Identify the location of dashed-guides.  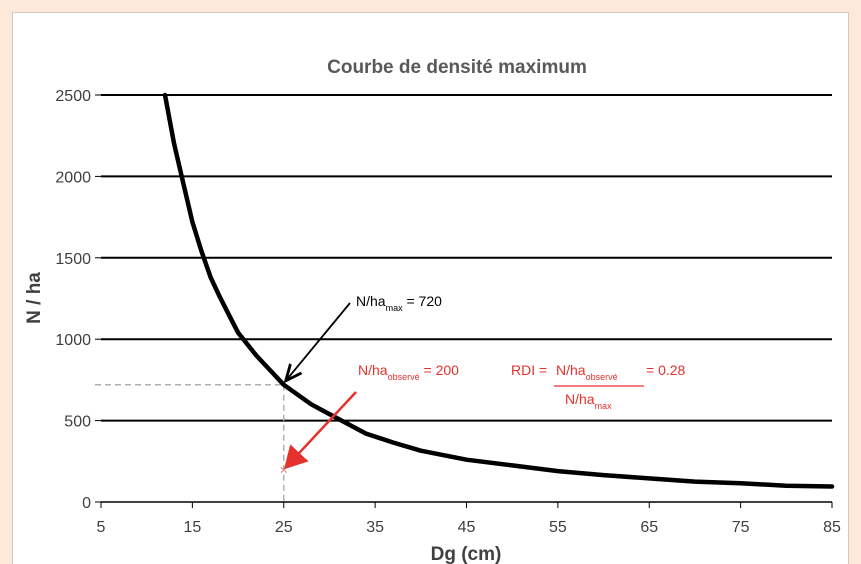
(190, 443).